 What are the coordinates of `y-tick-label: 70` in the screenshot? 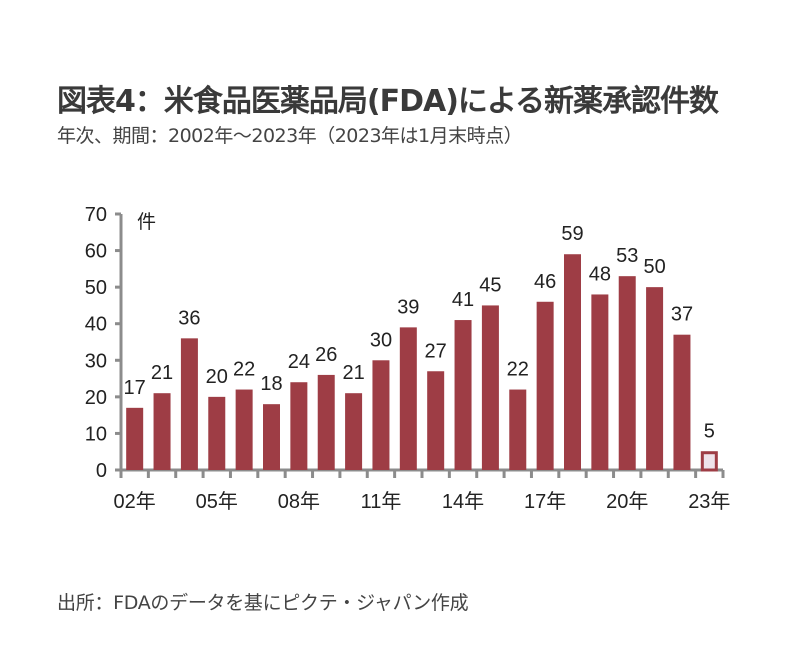 It's located at (96, 215).